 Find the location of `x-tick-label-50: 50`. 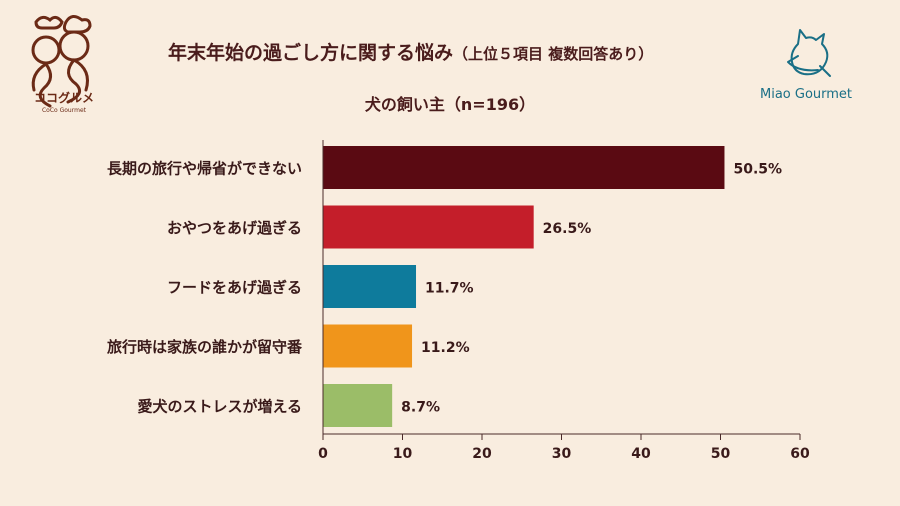

x-tick-label-50: 50 is located at coordinates (721, 454).